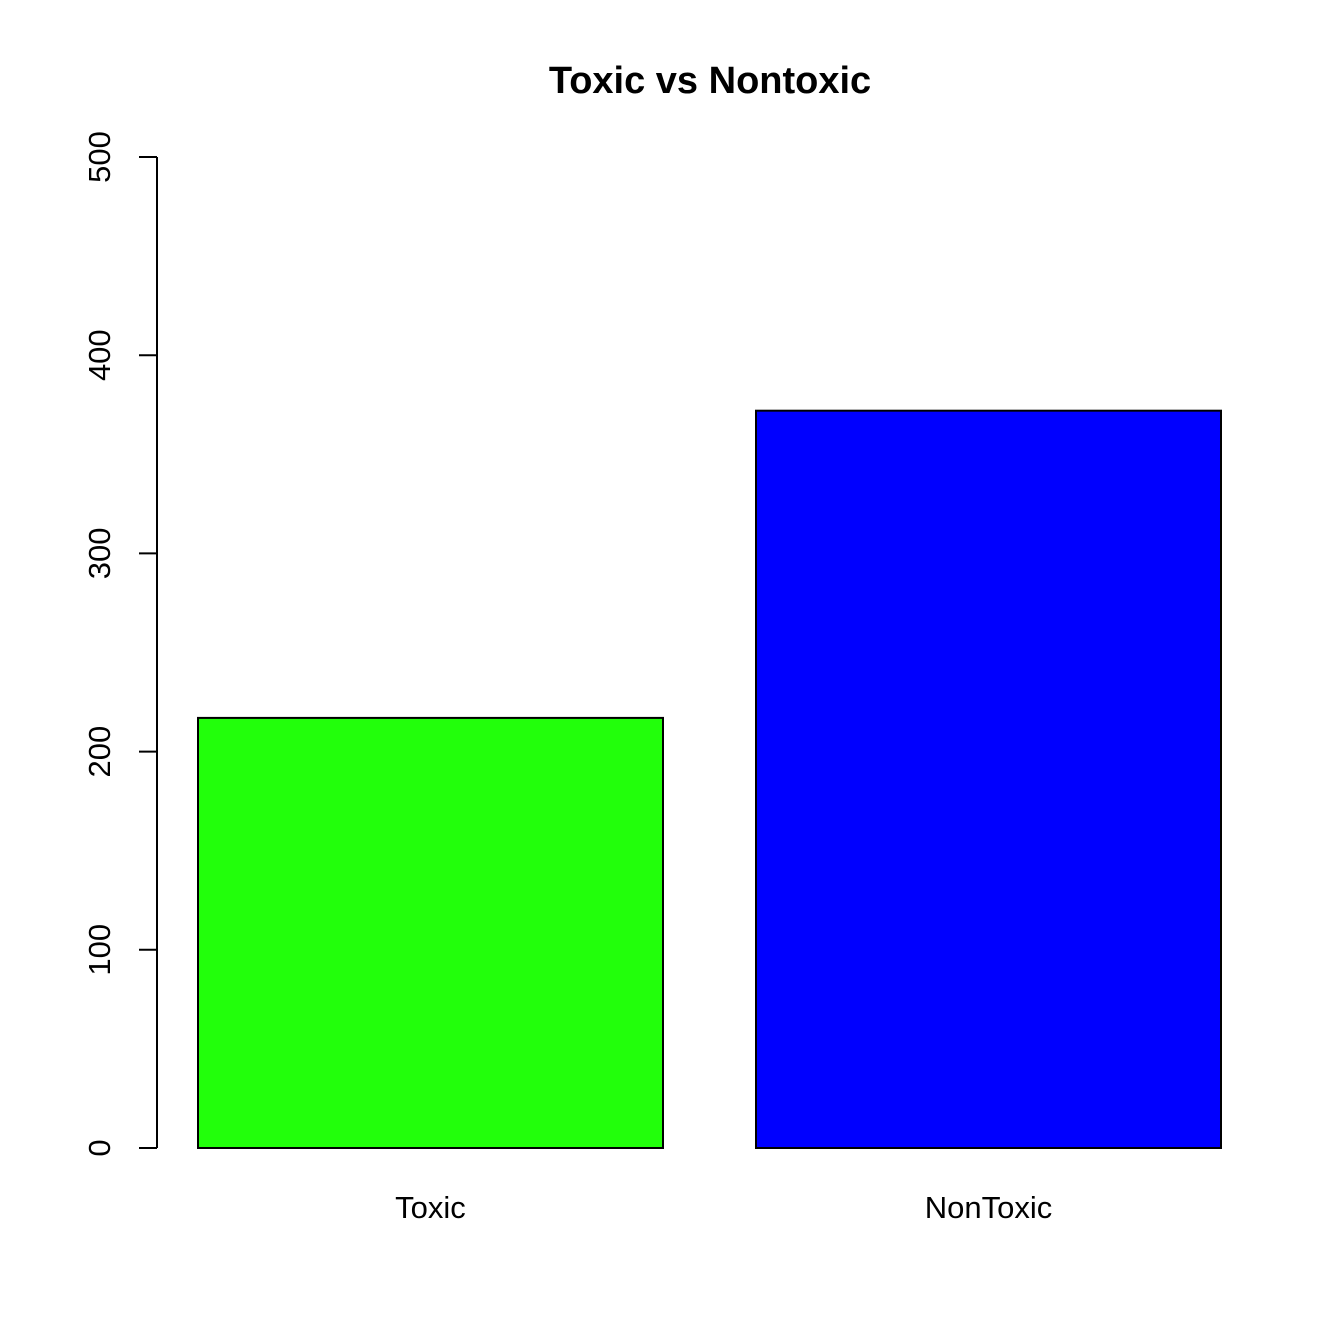 This screenshot has width=1344, height=1344. I want to click on y-tick-label-500: 500, so click(99, 157).